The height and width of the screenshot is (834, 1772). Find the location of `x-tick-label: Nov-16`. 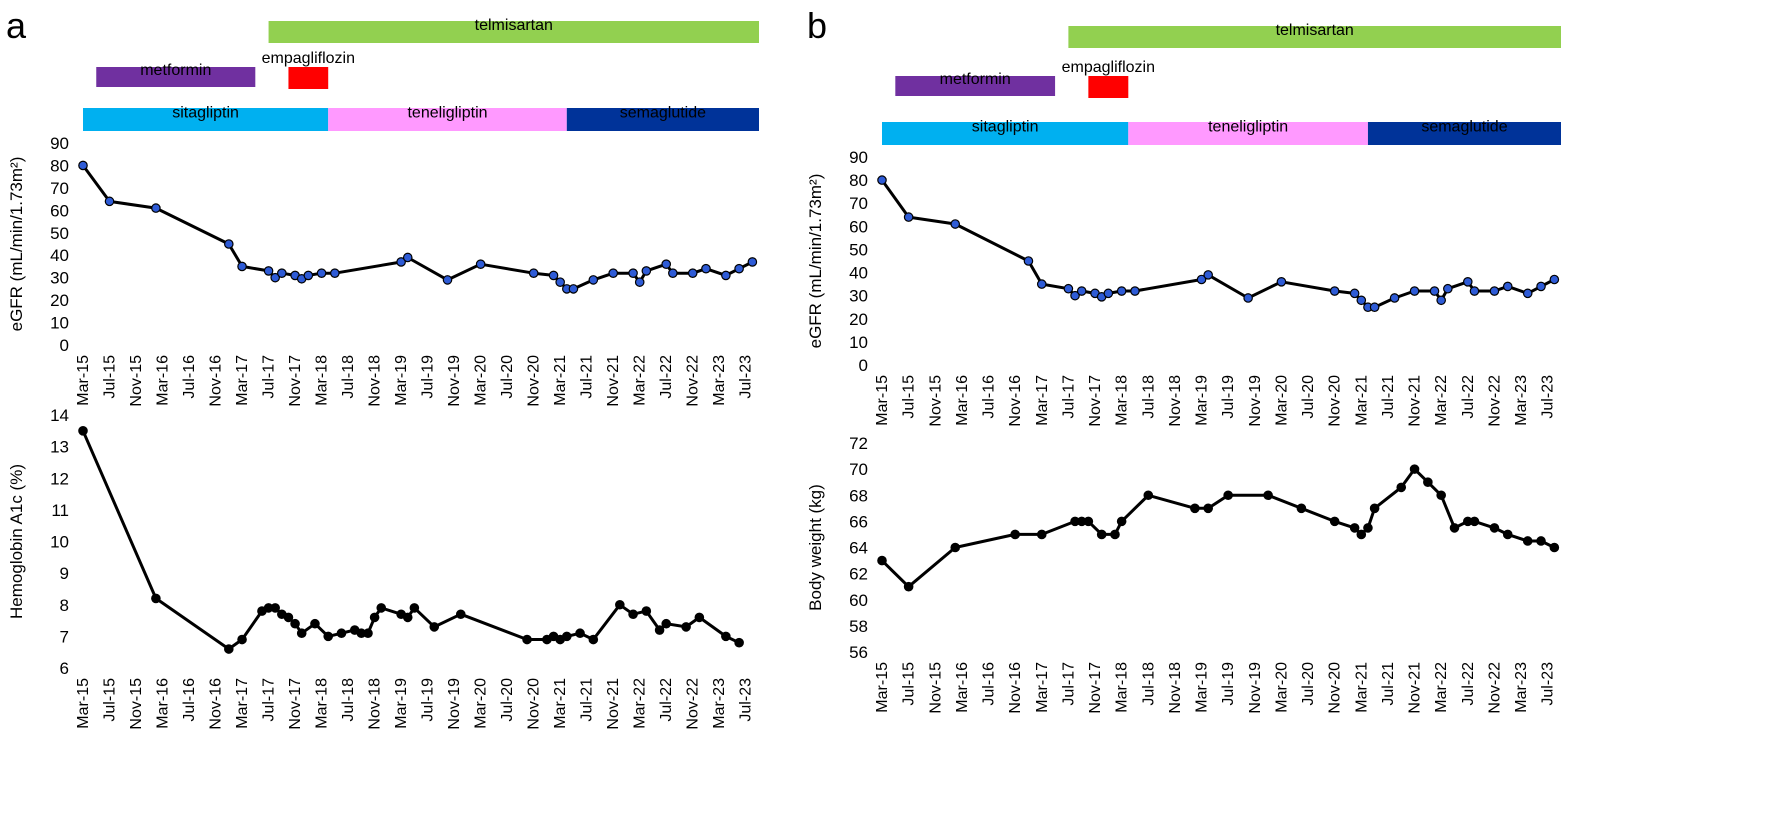

x-tick-label: Nov-16 is located at coordinates (1015, 688).